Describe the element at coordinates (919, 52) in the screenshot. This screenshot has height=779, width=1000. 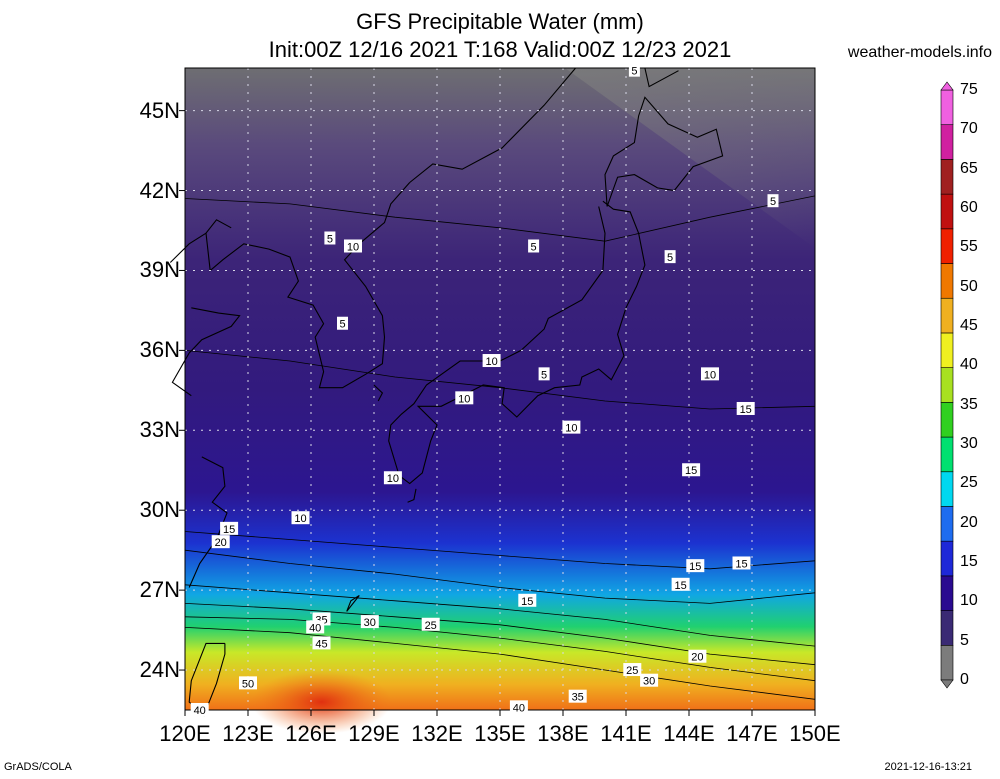
I see `site-label: weather-models.info` at that location.